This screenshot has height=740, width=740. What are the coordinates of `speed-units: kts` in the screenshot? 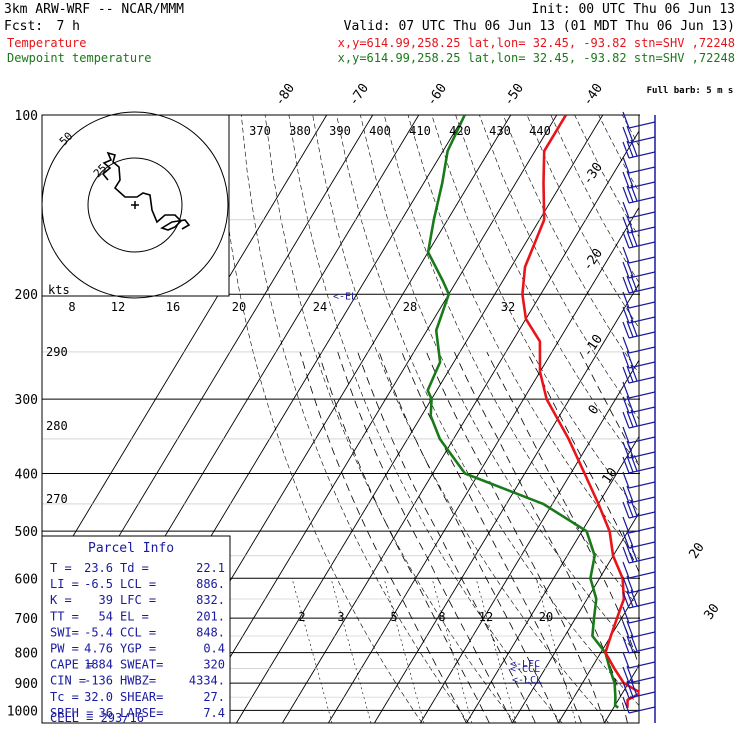 It's located at (59, 290).